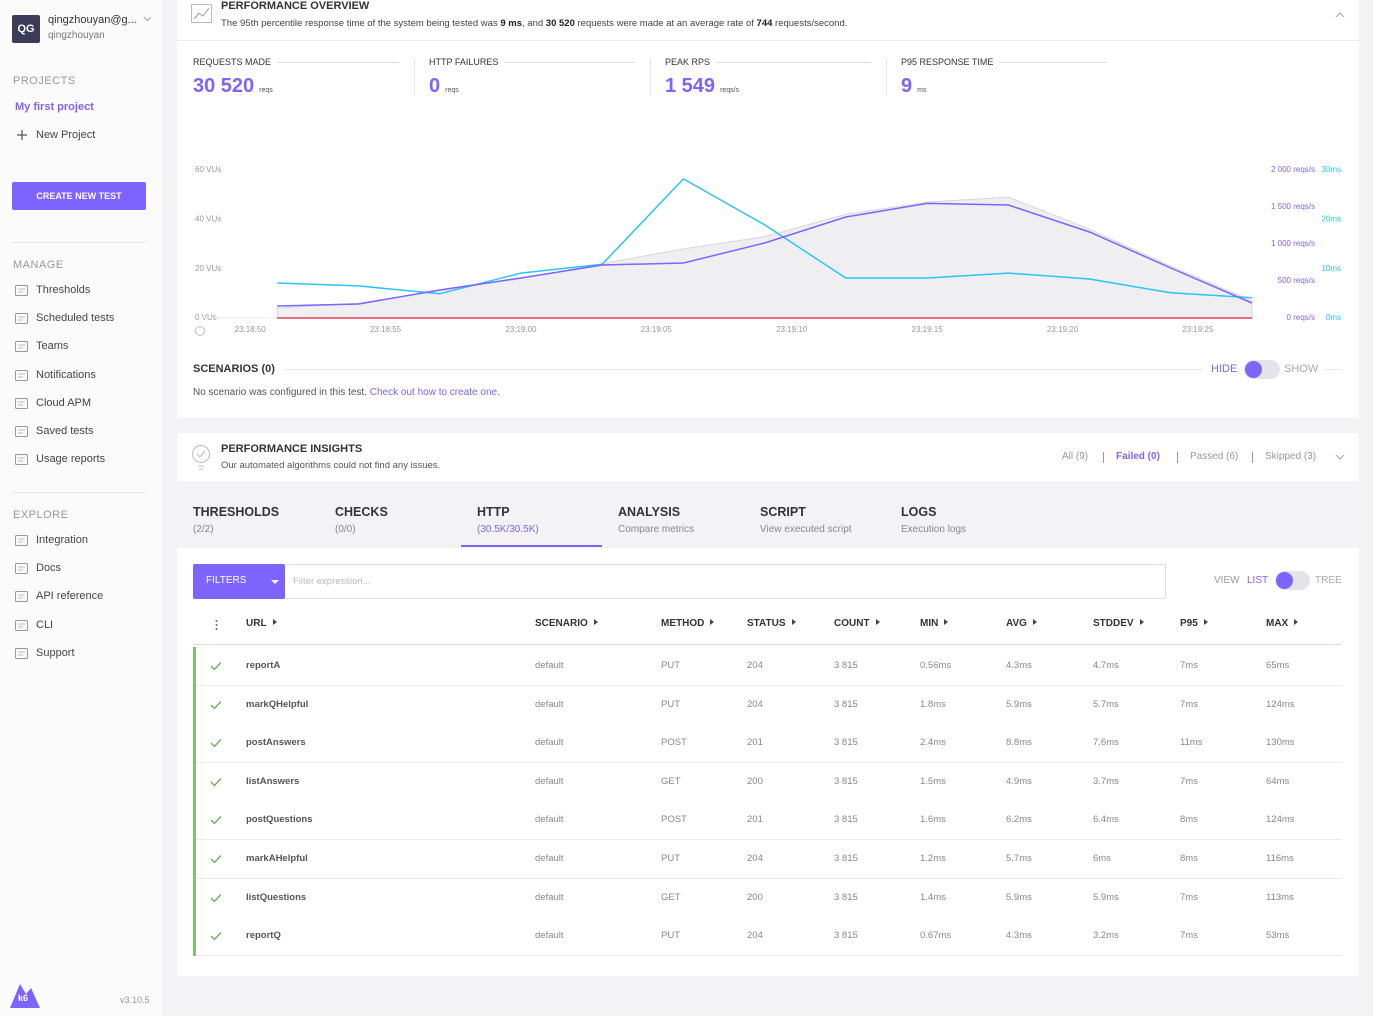 This screenshot has width=1373, height=1016. Describe the element at coordinates (857, 624) in the screenshot. I see `column-header: COUNT` at that location.